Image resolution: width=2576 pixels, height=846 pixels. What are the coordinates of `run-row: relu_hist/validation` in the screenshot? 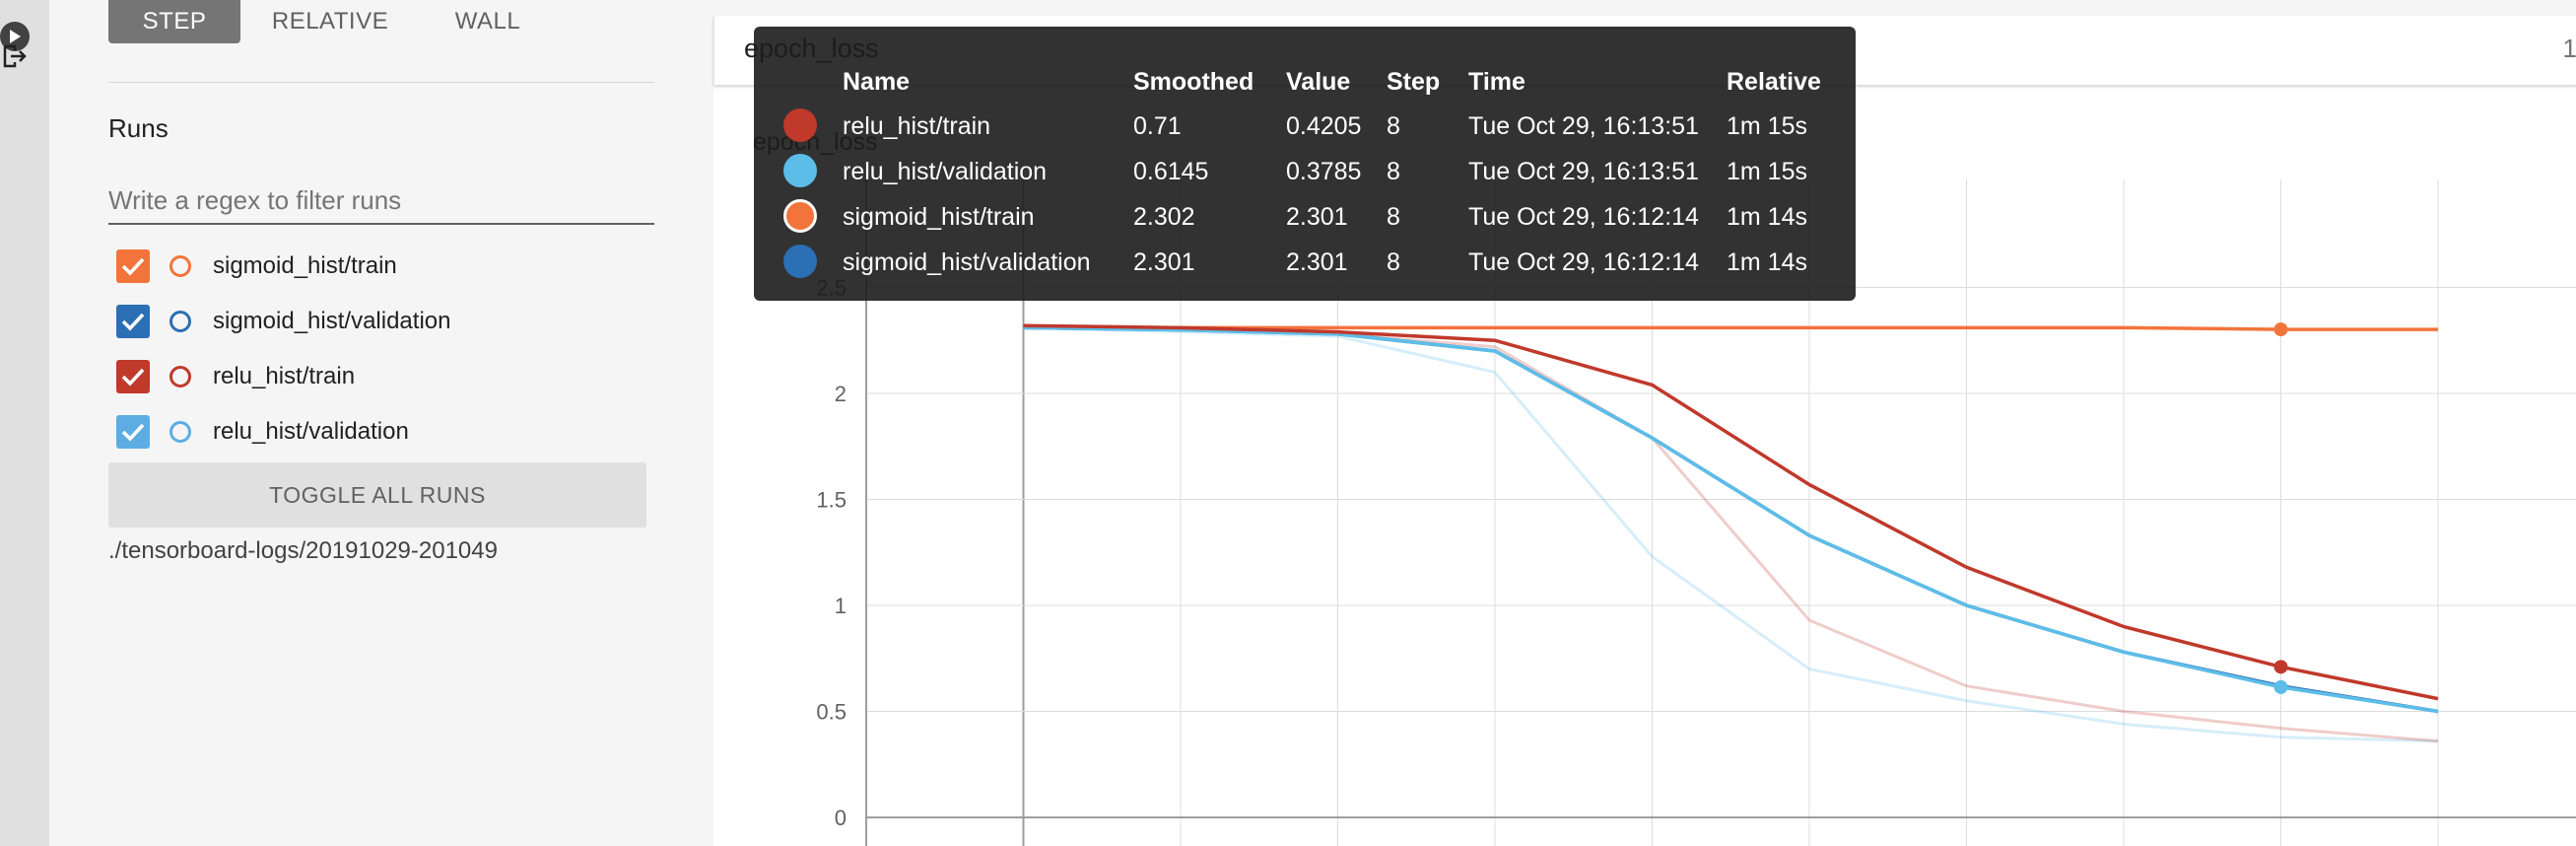 It's located at (262, 432).